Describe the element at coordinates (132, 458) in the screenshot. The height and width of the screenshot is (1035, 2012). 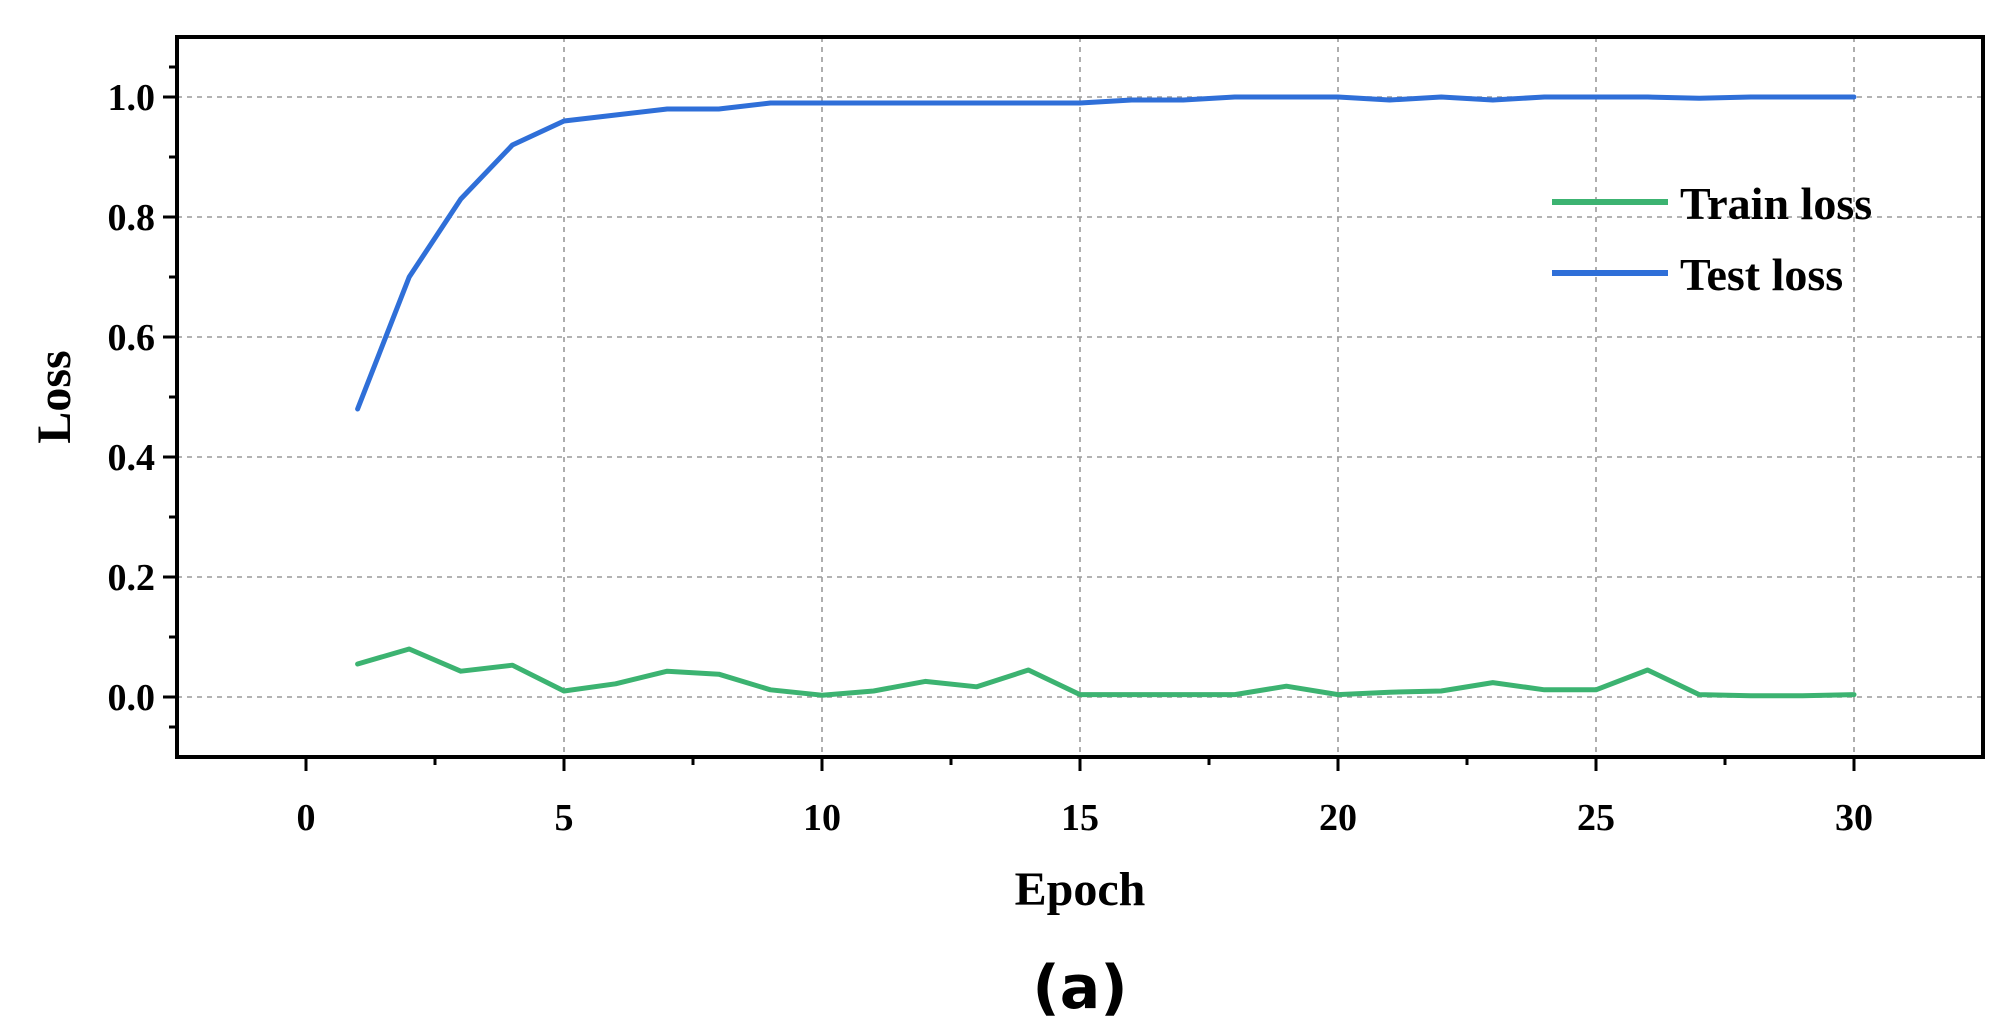
I see `y-tick-label-0.4: 0.4` at that location.